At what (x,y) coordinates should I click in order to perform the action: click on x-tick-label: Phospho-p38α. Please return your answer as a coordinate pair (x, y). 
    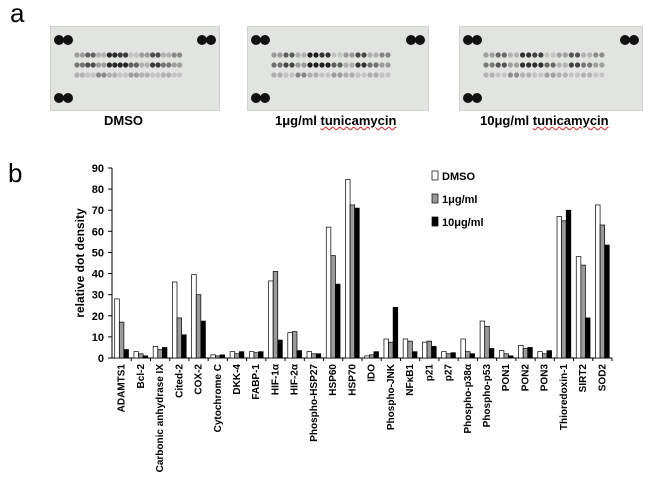
    Looking at the image, I should click on (468, 398).